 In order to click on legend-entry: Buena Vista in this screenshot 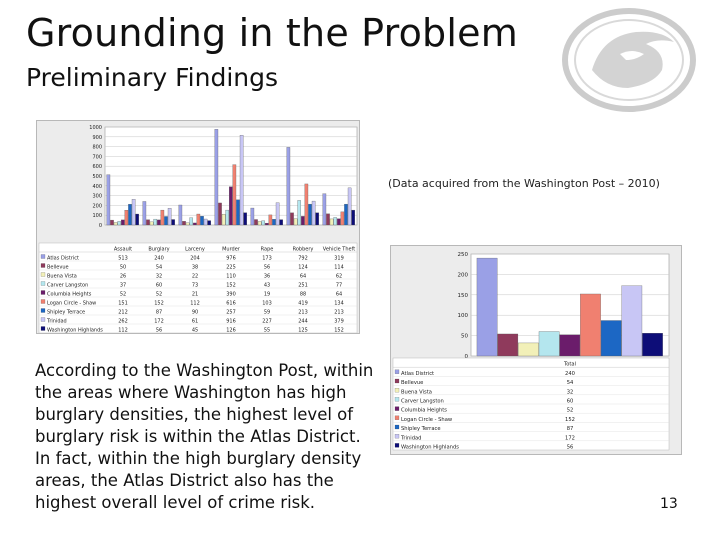, I will do `click(416, 392)`.